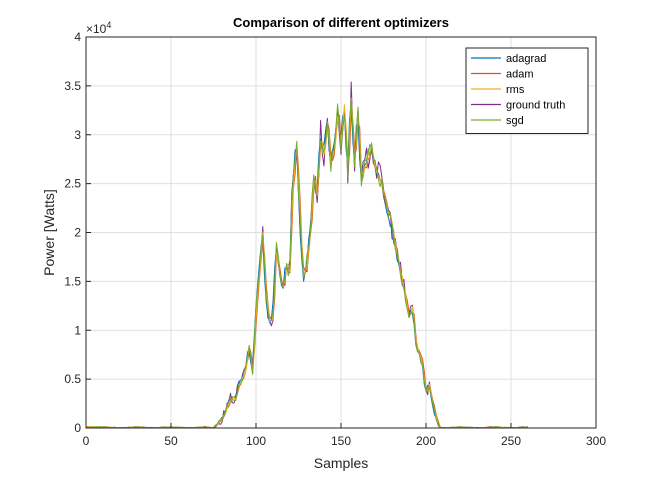 This screenshot has height=480, width=660. I want to click on legend-entry-label: adagrad, so click(526, 59).